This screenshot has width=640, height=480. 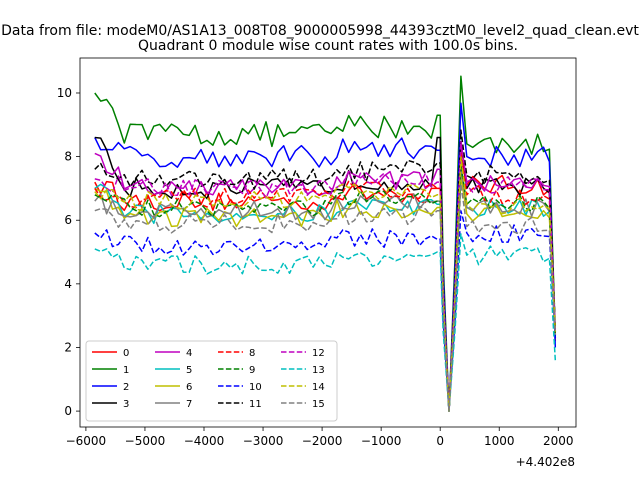 What do you see at coordinates (189, 404) in the screenshot?
I see `legend-label: 7` at bounding box center [189, 404].